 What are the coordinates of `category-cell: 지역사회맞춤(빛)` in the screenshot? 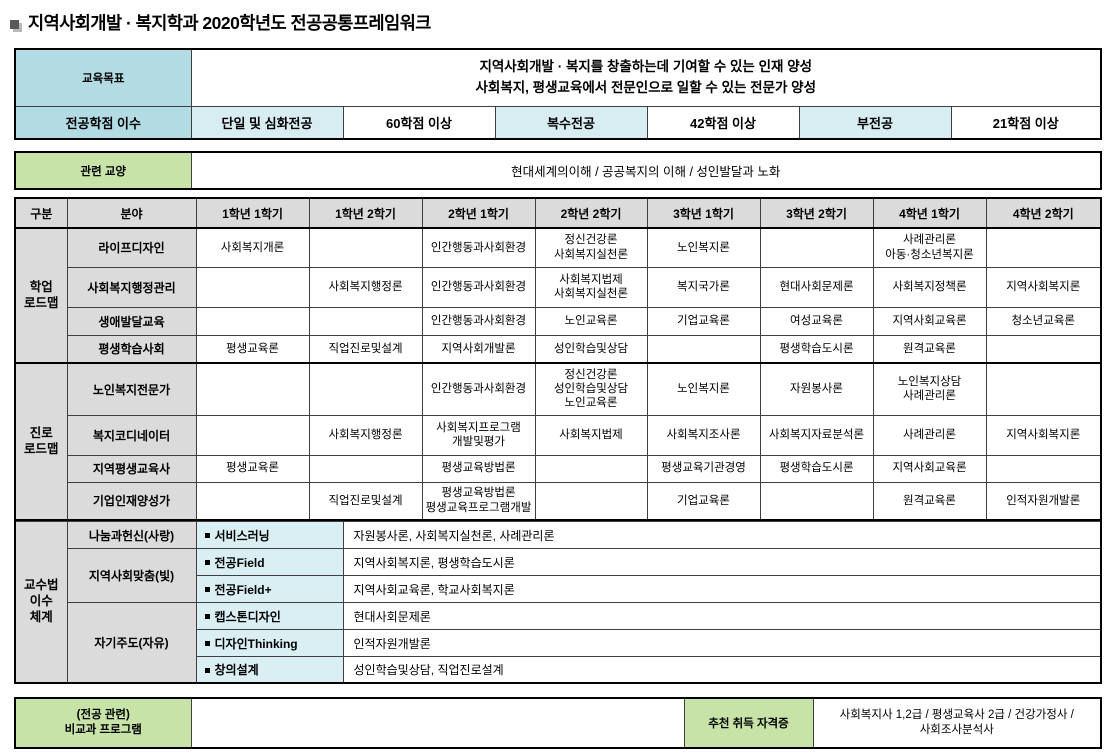 It's located at (131, 575).